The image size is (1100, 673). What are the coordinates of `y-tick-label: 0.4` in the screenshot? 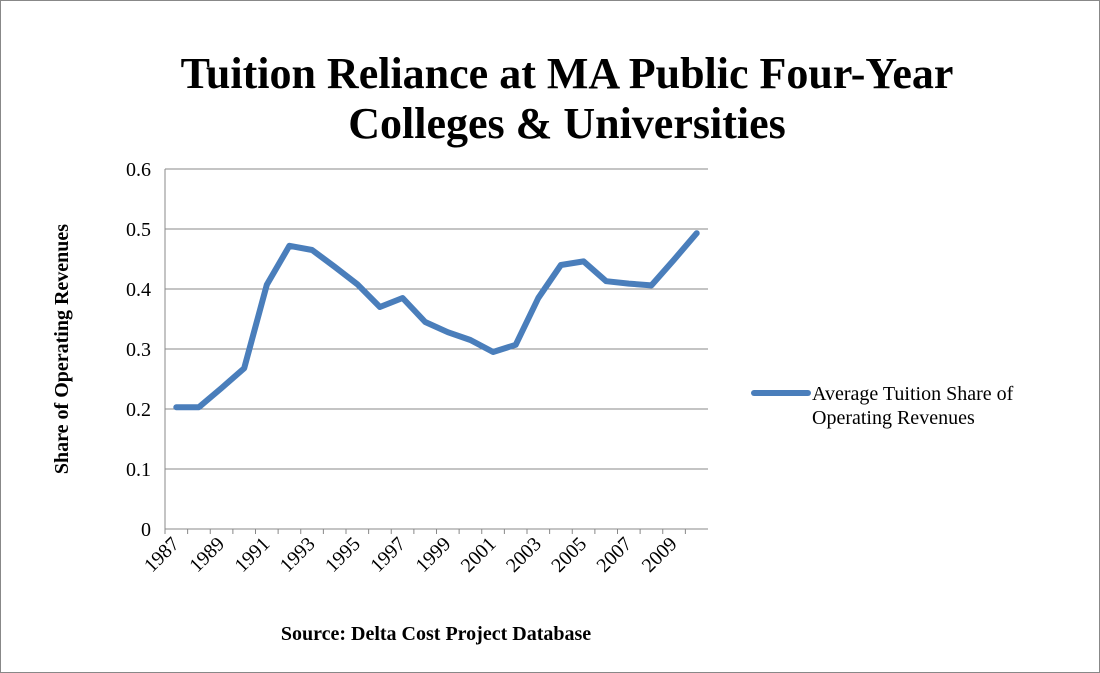 It's located at (138, 290).